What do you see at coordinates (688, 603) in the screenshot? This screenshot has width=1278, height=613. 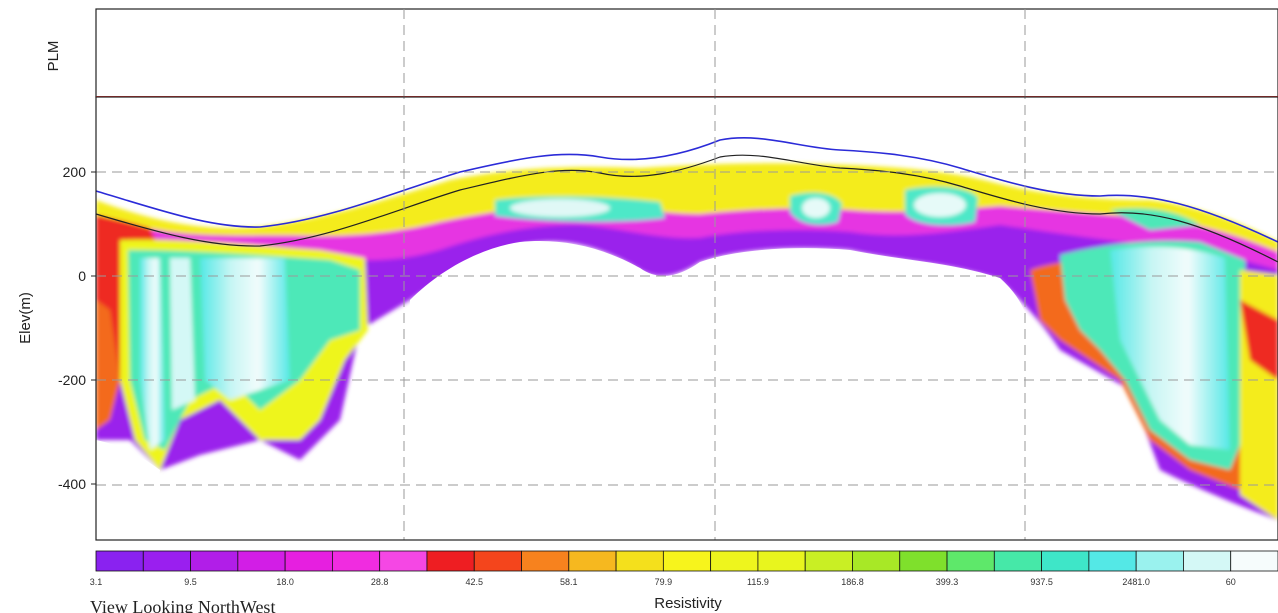 I see `colorbar-title: Resistivity` at bounding box center [688, 603].